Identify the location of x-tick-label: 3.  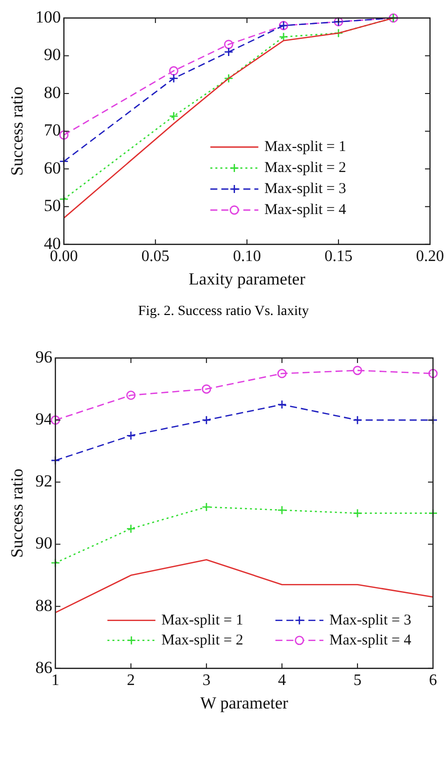
(206, 681).